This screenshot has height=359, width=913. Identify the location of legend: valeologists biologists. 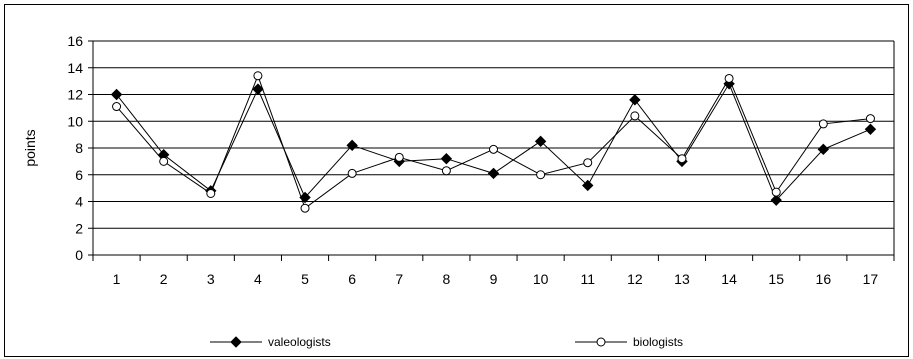
(446, 342).